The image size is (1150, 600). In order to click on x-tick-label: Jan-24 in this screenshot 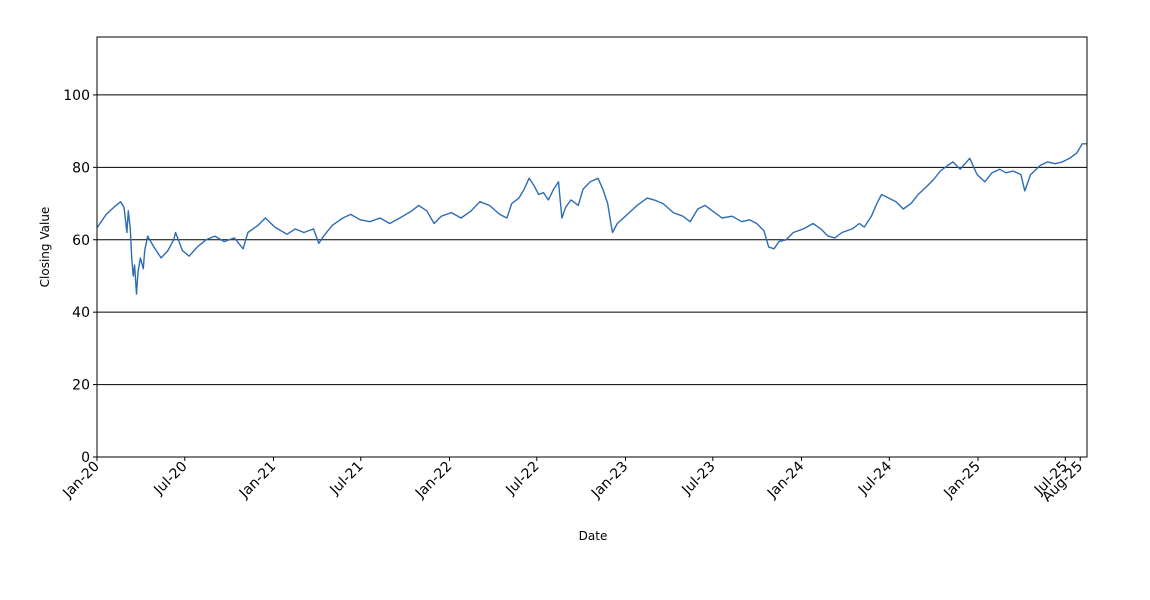, I will do `click(786, 480)`.